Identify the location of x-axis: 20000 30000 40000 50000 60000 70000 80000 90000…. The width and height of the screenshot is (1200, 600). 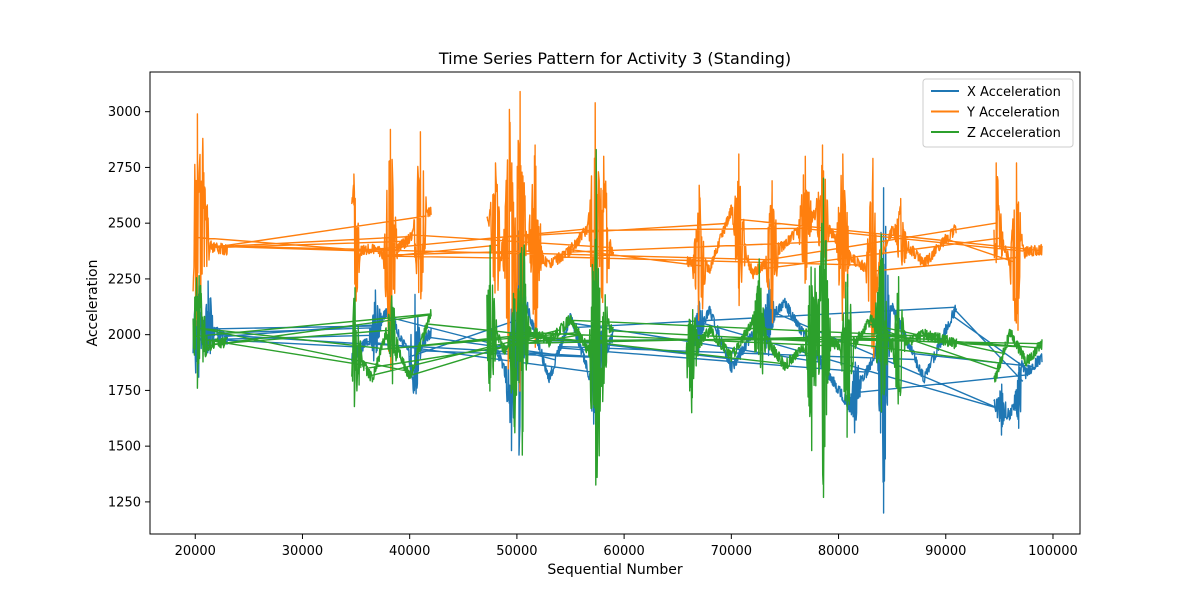
(626, 546).